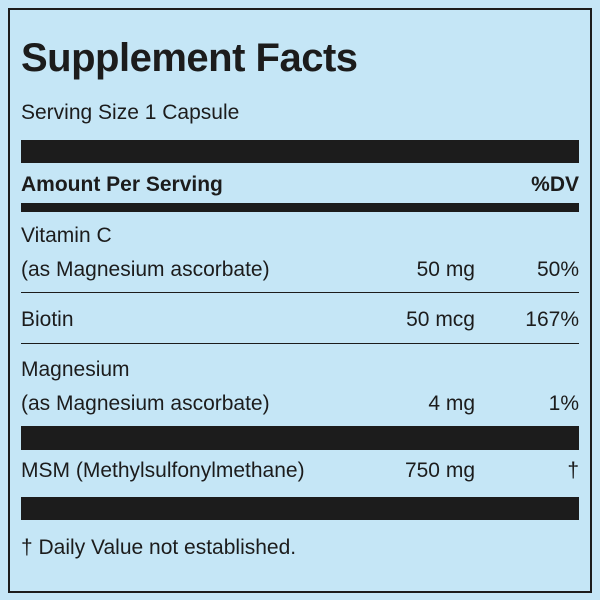 The image size is (600, 600). Describe the element at coordinates (66, 235) in the screenshot. I see `nutrient-name-vitamin-c: Vitamin C` at that location.